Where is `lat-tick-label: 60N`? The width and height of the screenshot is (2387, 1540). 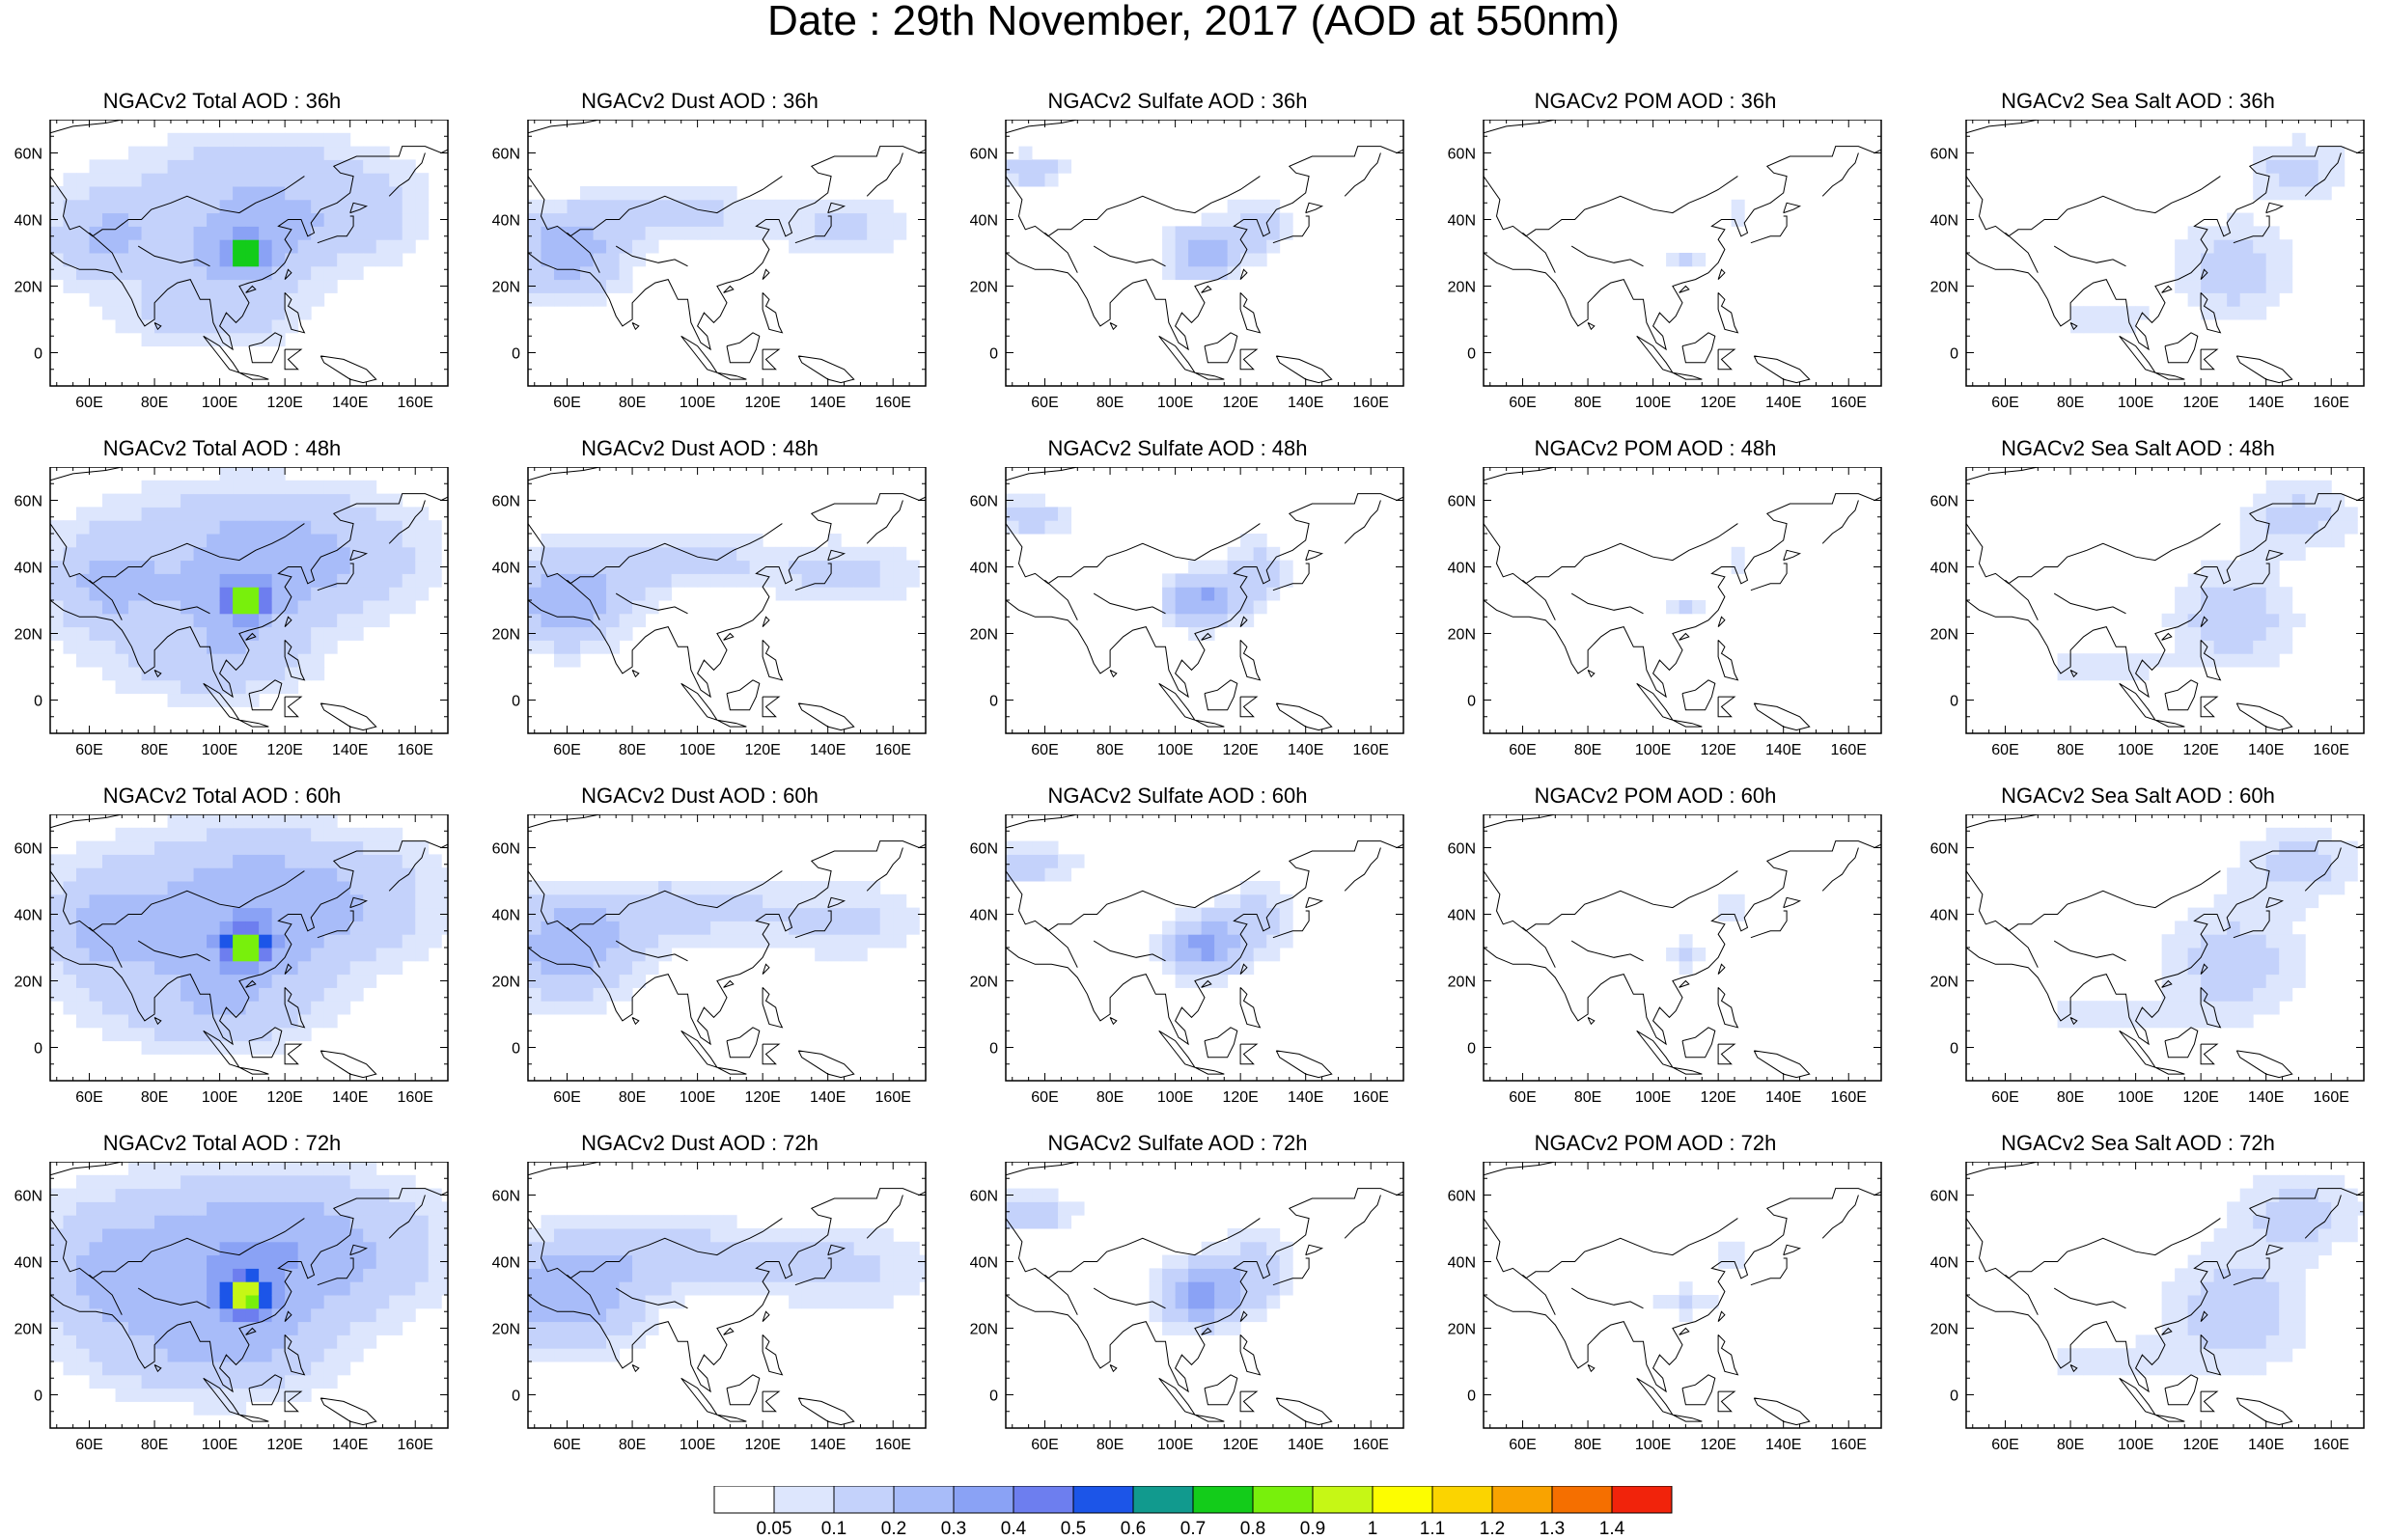
lat-tick-label: 60N is located at coordinates (984, 849).